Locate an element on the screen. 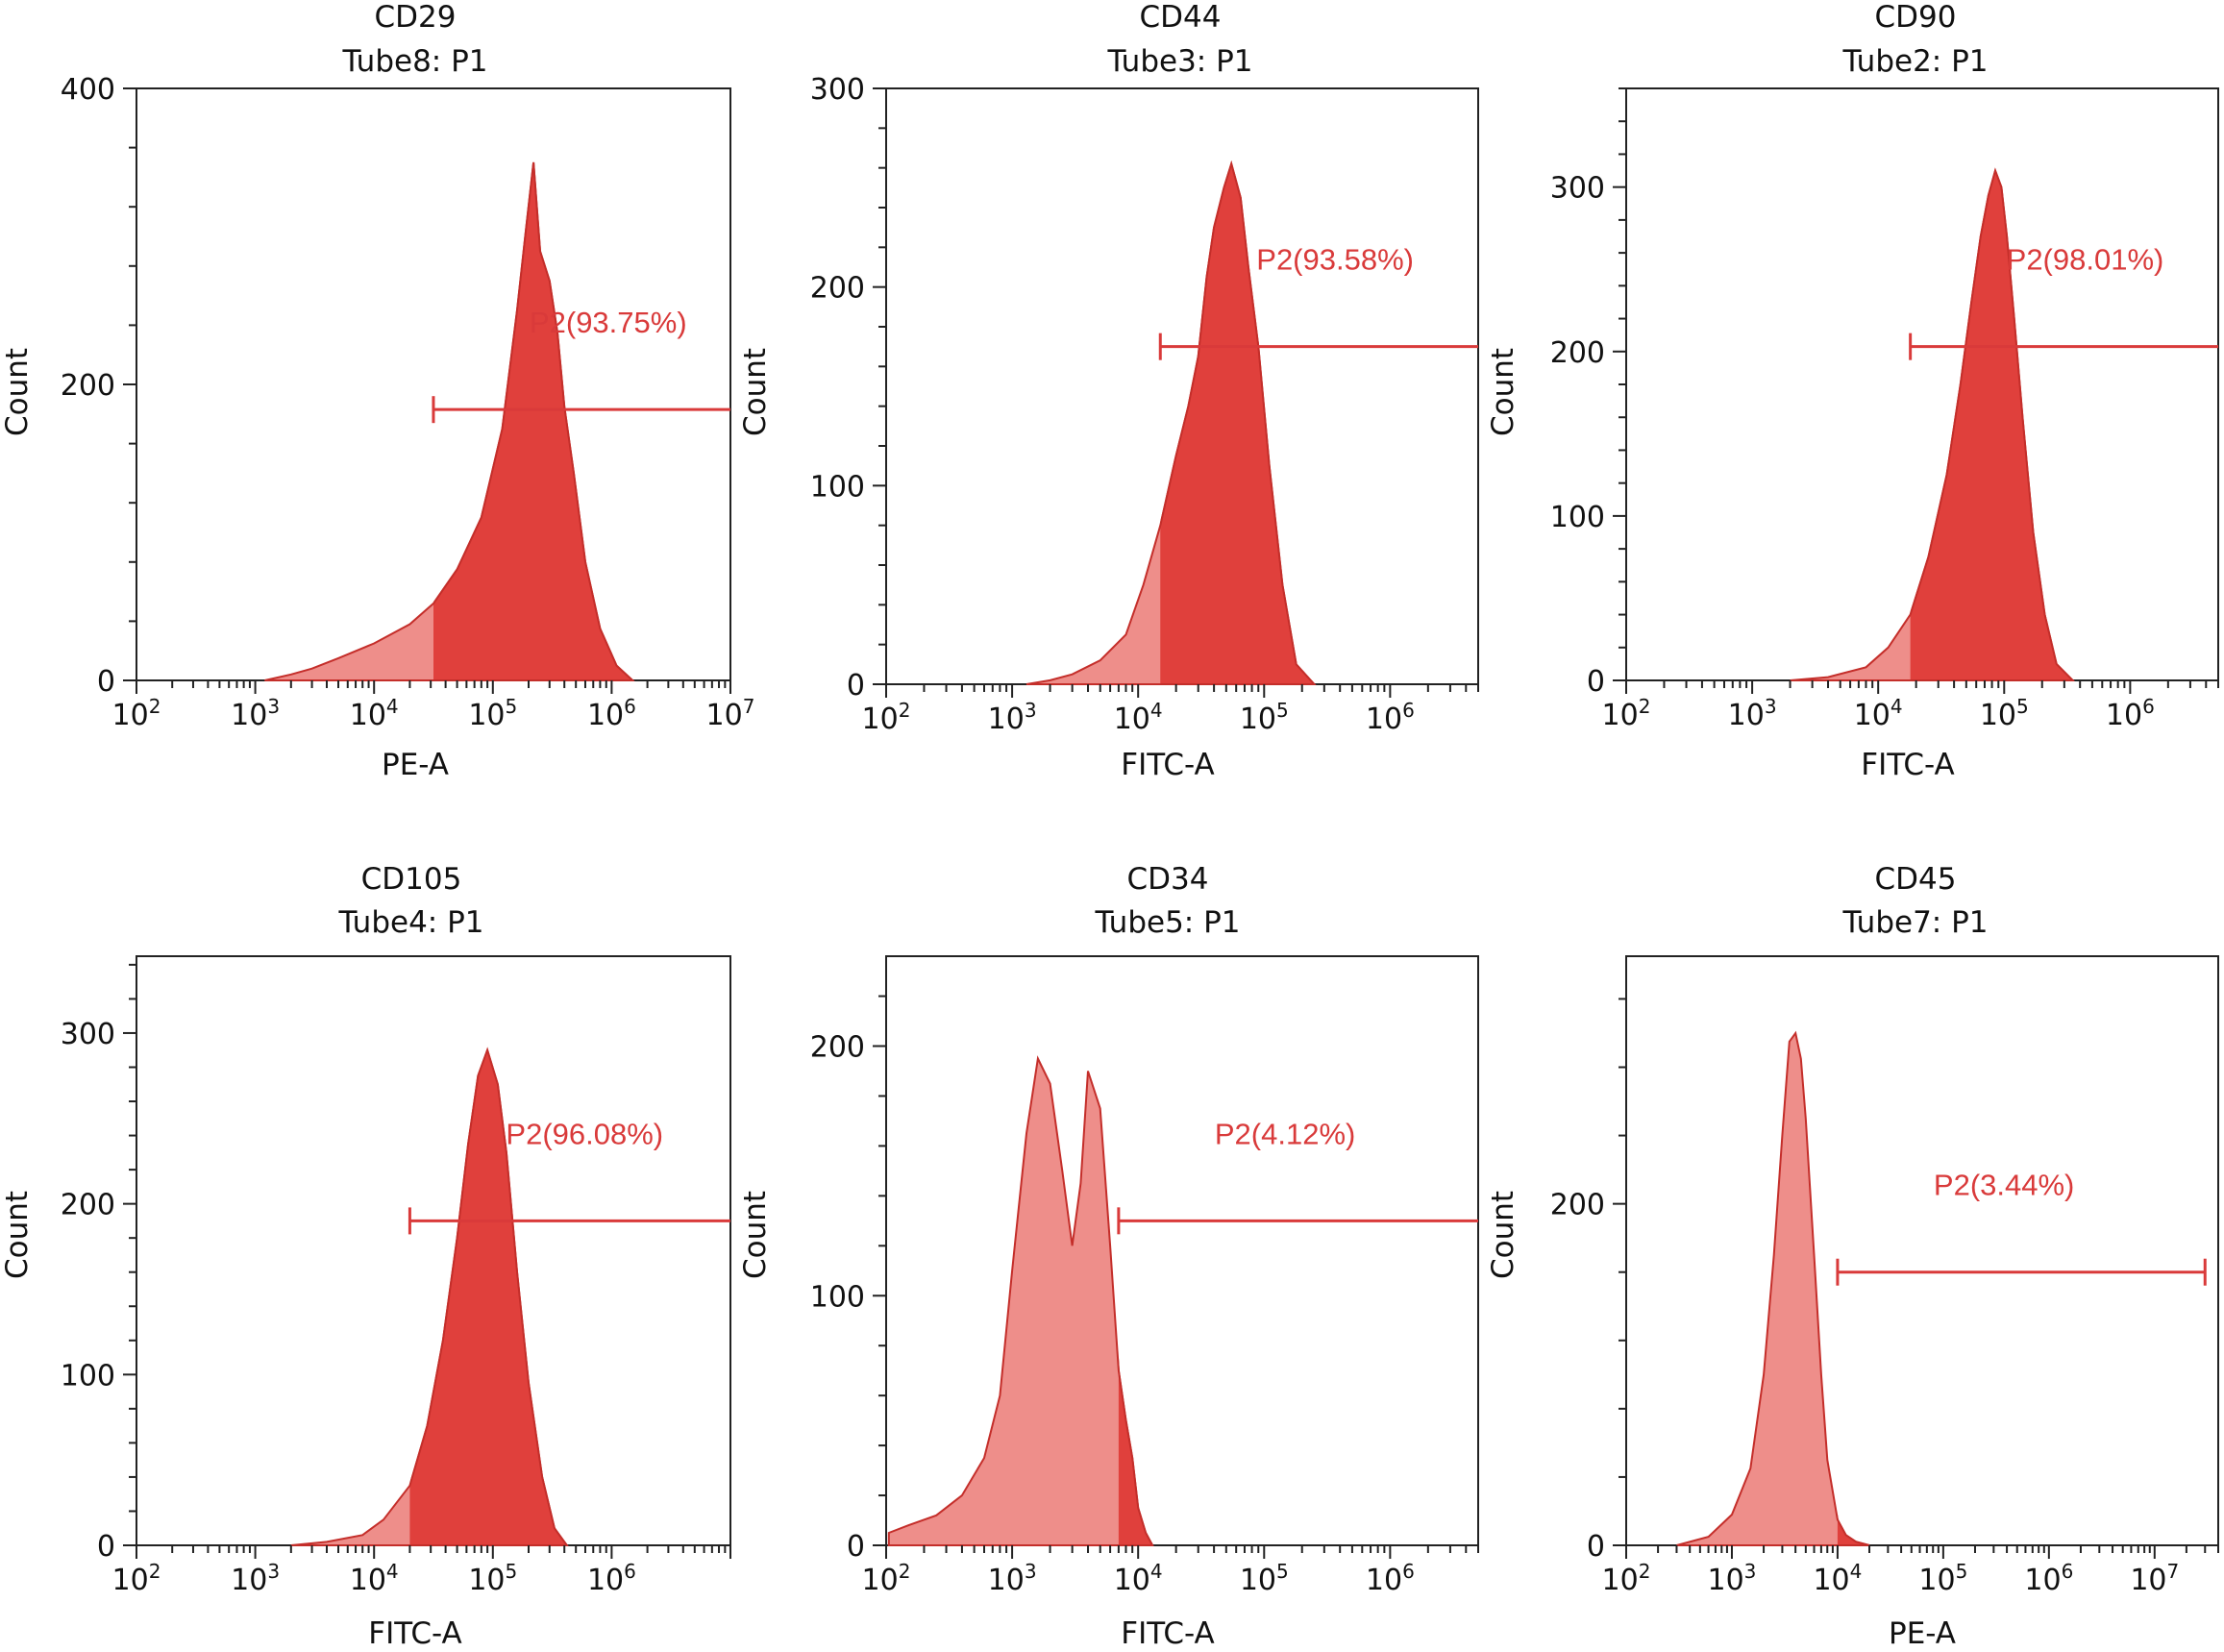 Image resolution: width=2224 pixels, height=1652 pixels. panel-subtitle: Tube7: P1 is located at coordinates (1914, 922).